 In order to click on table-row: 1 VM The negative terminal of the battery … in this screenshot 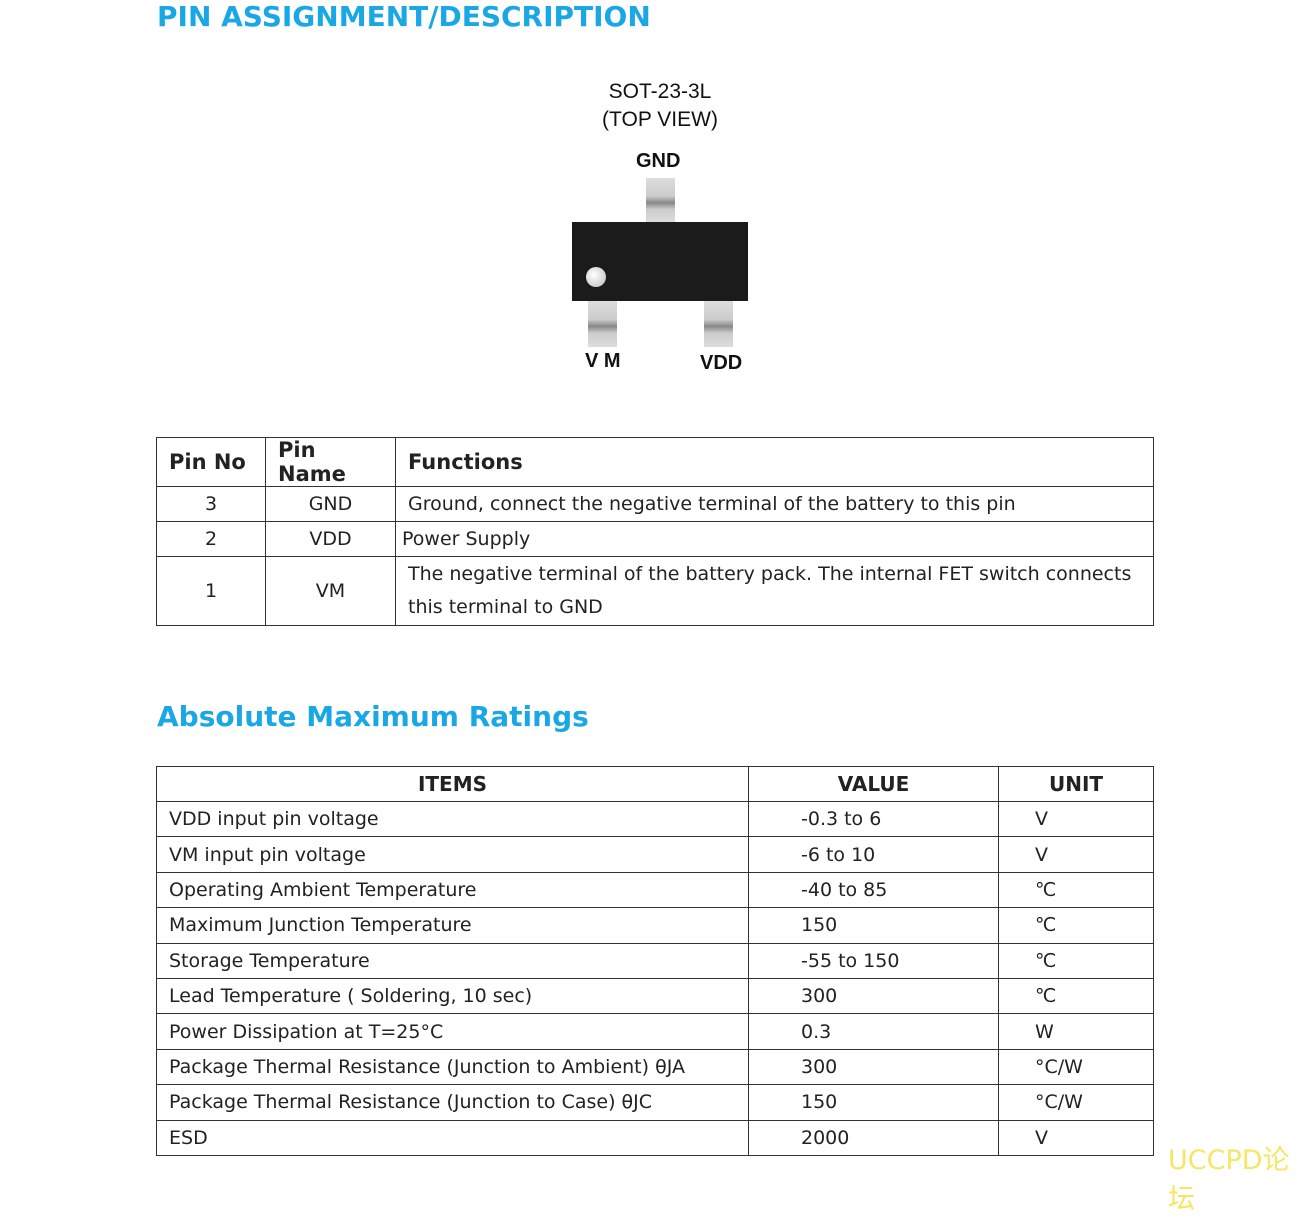, I will do `click(655, 591)`.